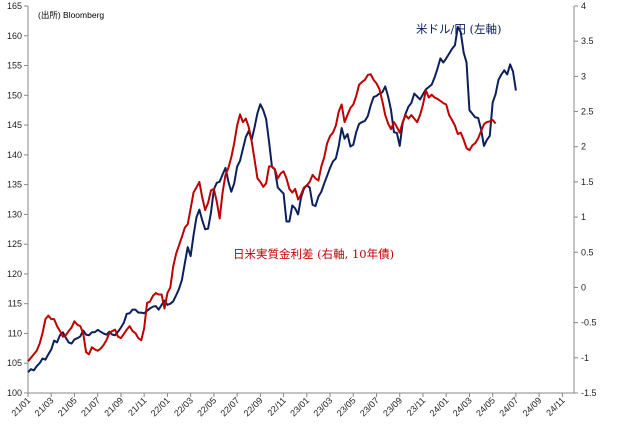 This screenshot has width=618, height=433. Describe the element at coordinates (44, 406) in the screenshot. I see `x-tick-label: 21/03` at that location.